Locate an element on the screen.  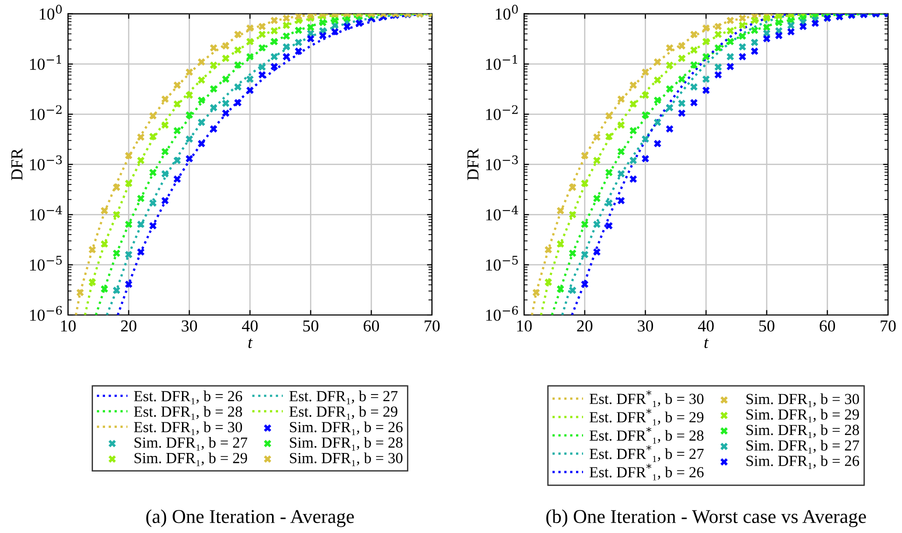
legend-label: Sim. DFR₁, b = 27 is located at coordinates (803, 447).